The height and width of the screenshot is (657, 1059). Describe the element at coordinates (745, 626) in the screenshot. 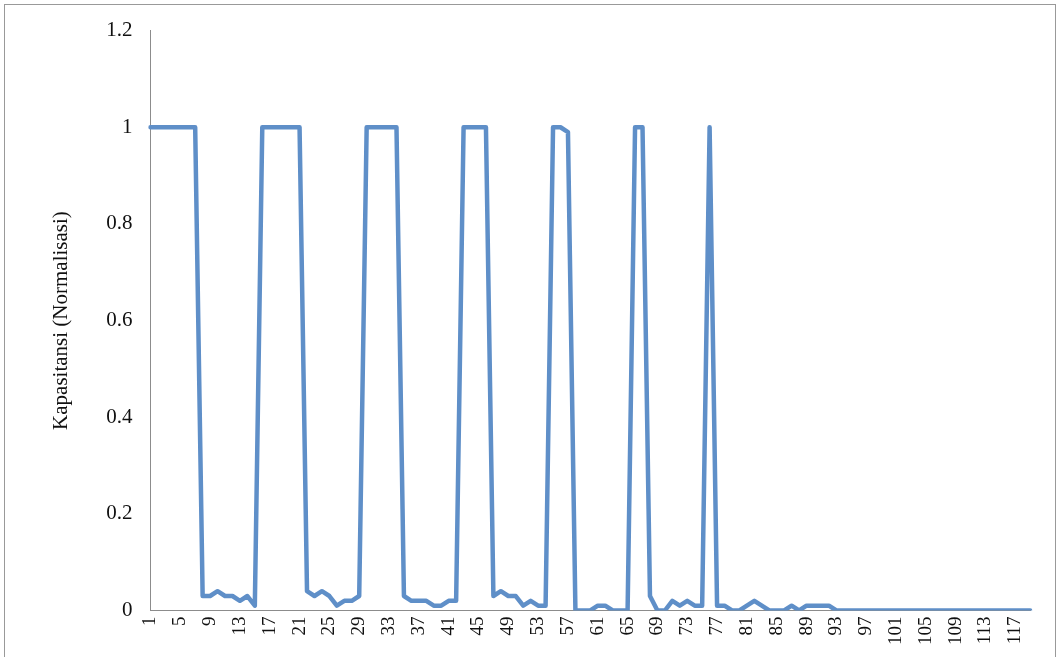

I see `x-tick-label: 81` at that location.